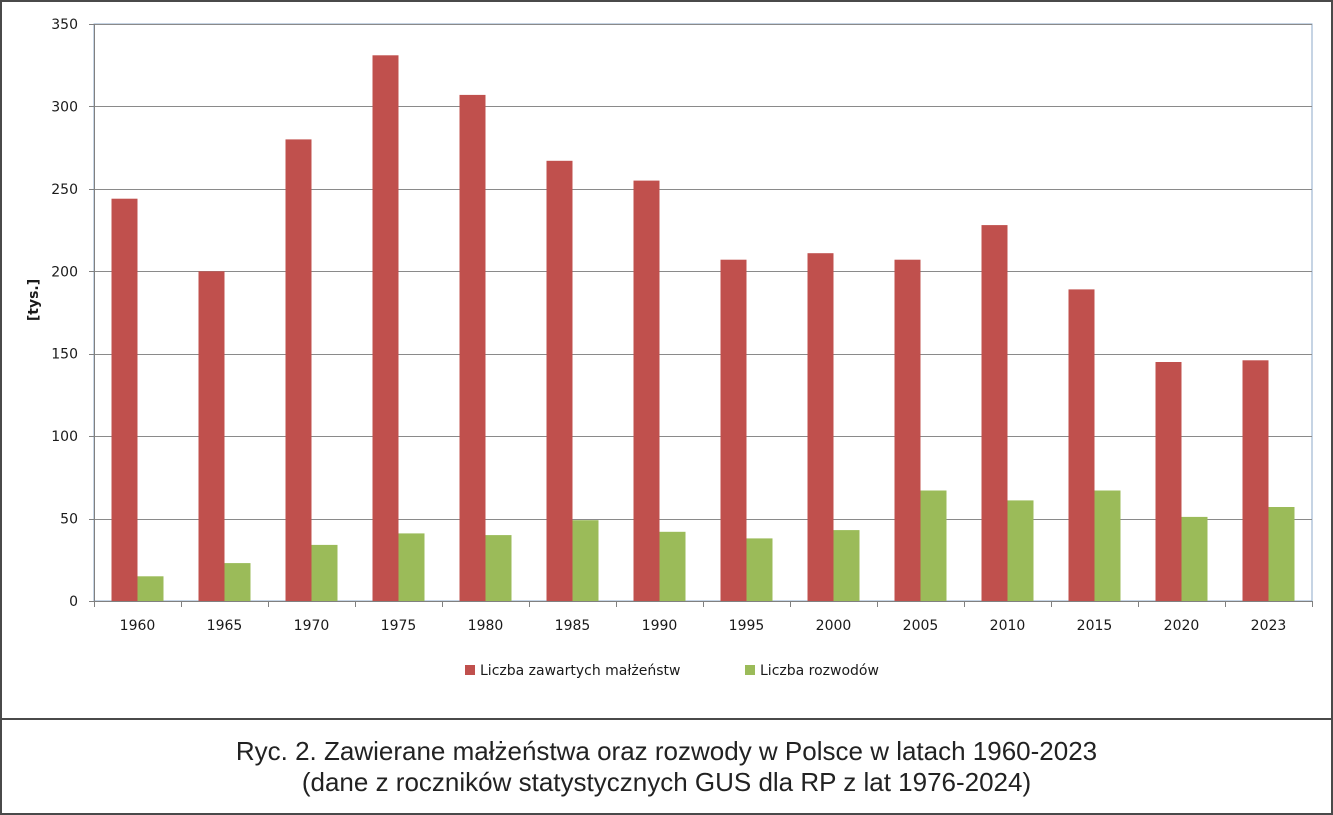 The image size is (1333, 815). What do you see at coordinates (64, 25) in the screenshot?
I see `y-tick-label: 350` at bounding box center [64, 25].